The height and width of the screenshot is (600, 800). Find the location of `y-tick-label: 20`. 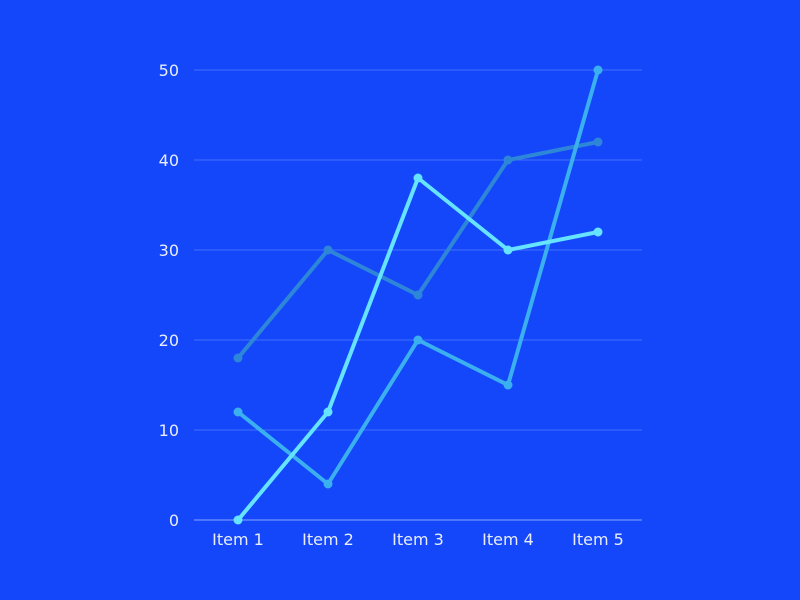

y-tick-label: 20 is located at coordinates (169, 340).